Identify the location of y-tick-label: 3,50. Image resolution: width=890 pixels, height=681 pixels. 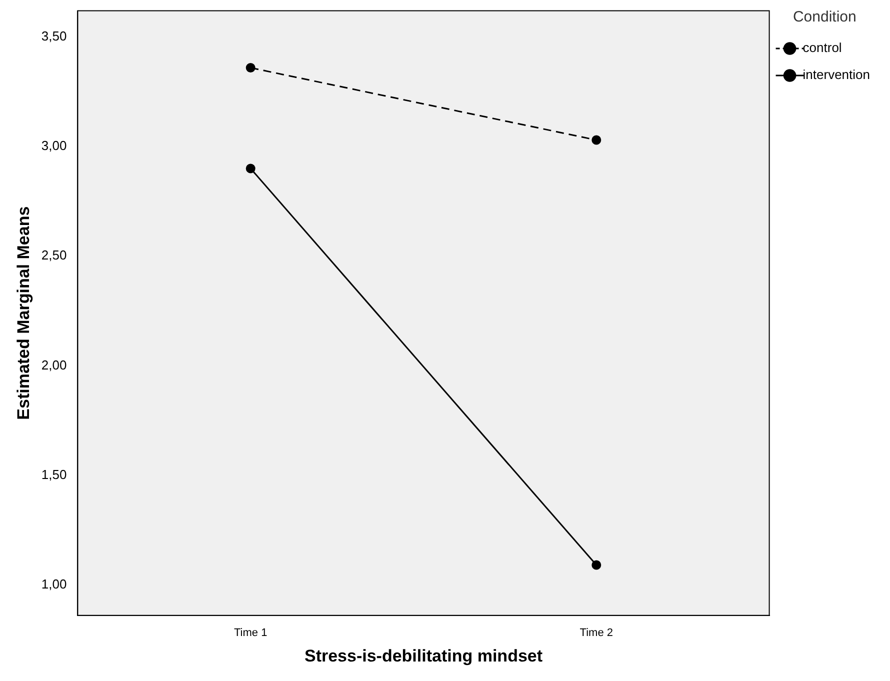
(54, 36).